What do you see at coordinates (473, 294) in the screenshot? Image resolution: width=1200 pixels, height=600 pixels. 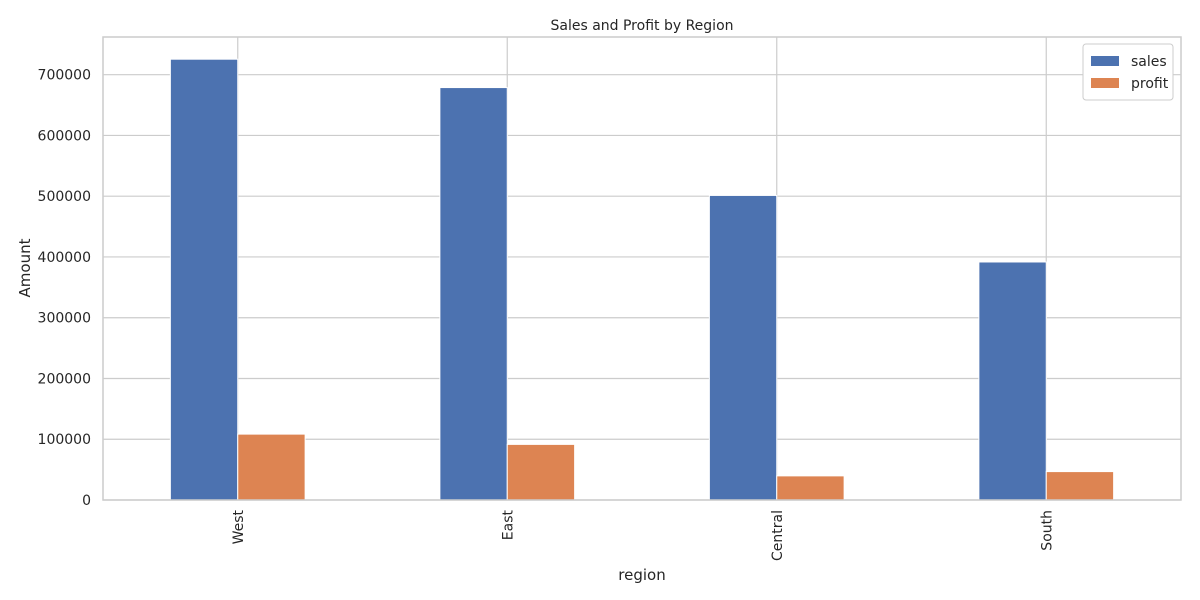 I see `bar-sales-east` at bounding box center [473, 294].